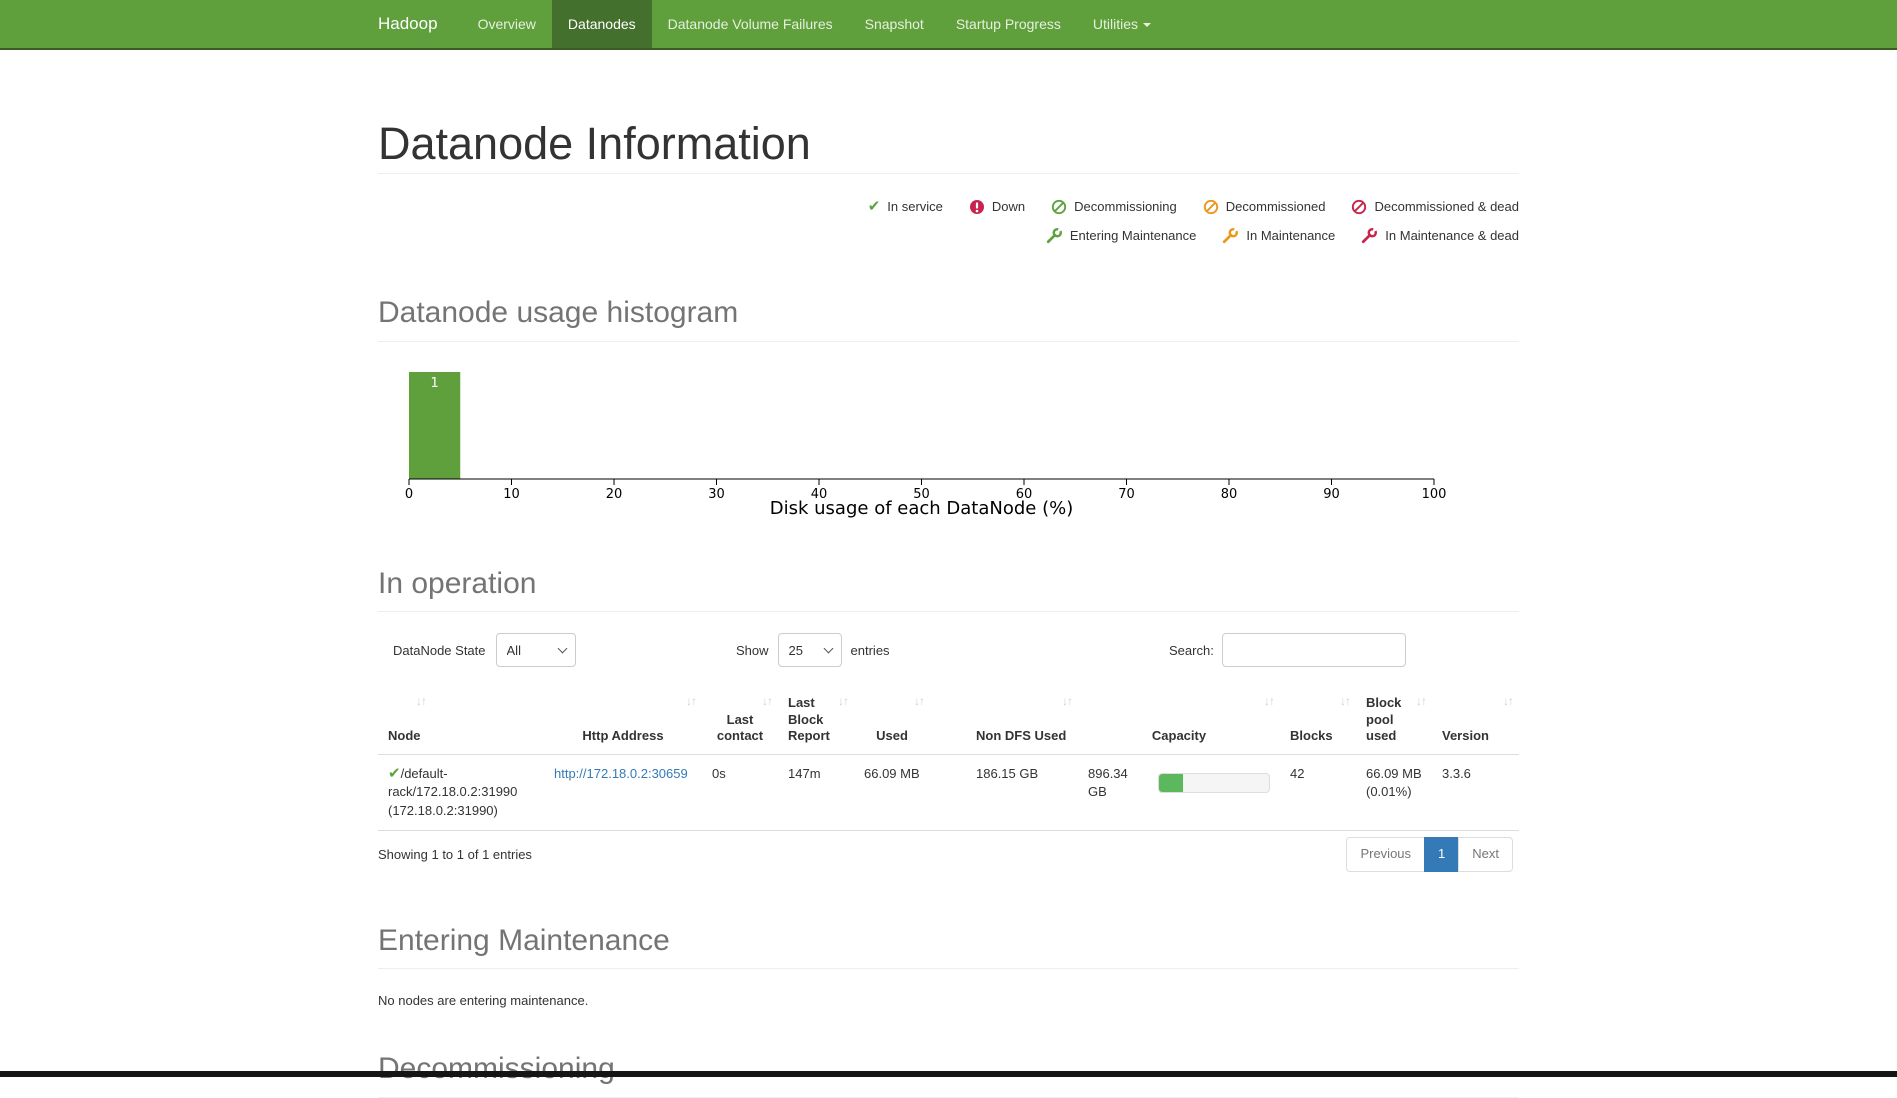 Image resolution: width=1897 pixels, height=1098 pixels. What do you see at coordinates (455, 854) in the screenshot?
I see `table-summary: Showing 1 to 1 of 1 entries` at bounding box center [455, 854].